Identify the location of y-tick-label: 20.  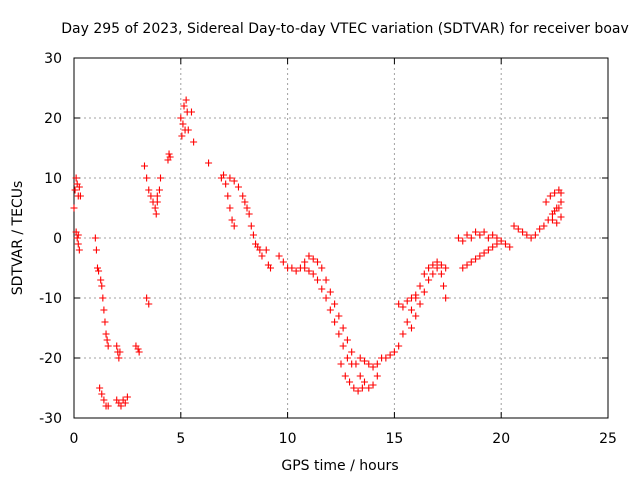
(53, 119).